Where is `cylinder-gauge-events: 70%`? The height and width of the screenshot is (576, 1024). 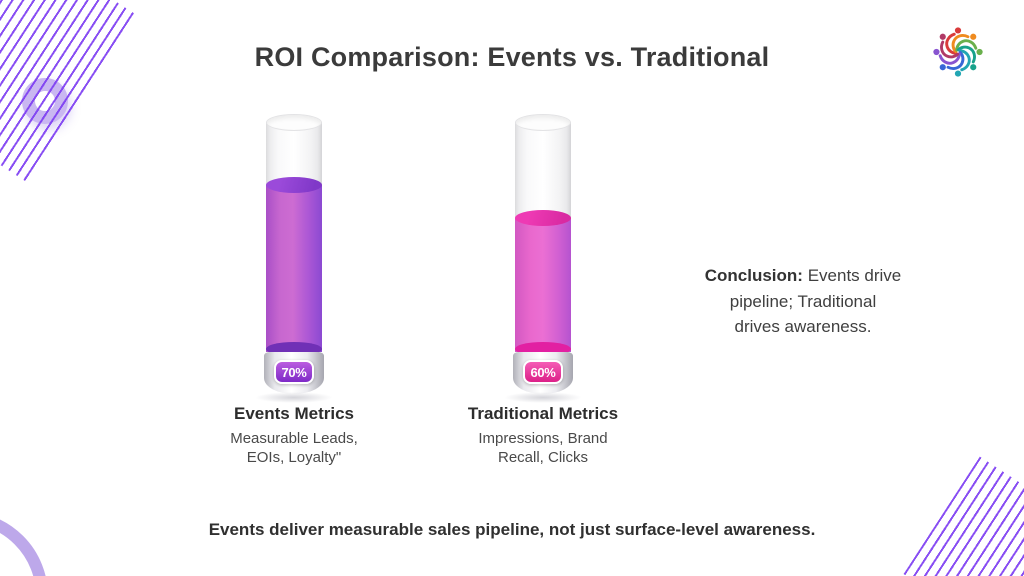 cylinder-gauge-events: 70% is located at coordinates (294, 261).